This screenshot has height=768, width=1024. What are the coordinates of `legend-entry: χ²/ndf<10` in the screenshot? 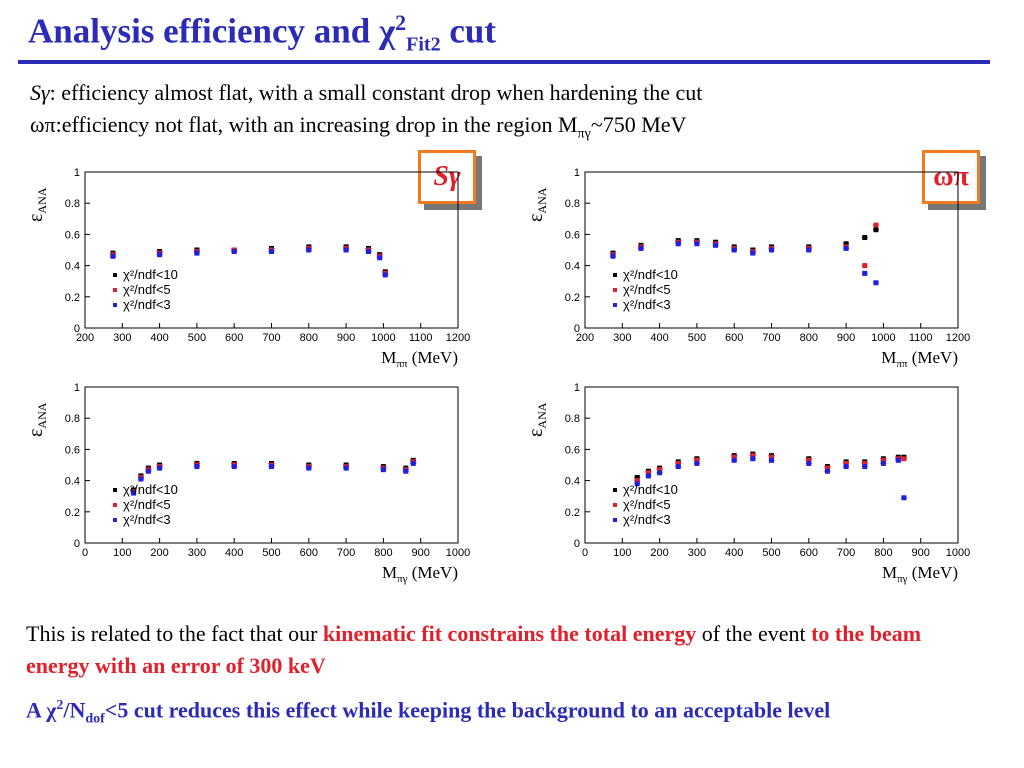 It's located at (650, 489).